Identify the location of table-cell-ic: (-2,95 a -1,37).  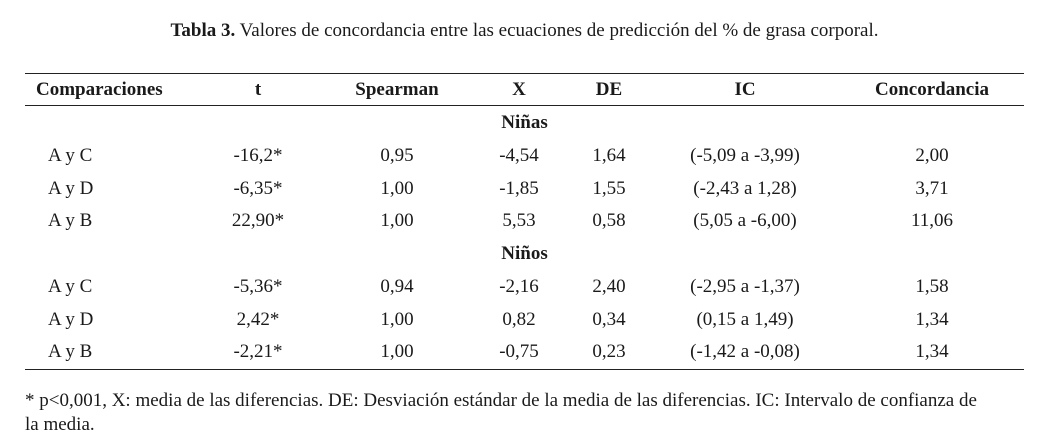
(745, 286).